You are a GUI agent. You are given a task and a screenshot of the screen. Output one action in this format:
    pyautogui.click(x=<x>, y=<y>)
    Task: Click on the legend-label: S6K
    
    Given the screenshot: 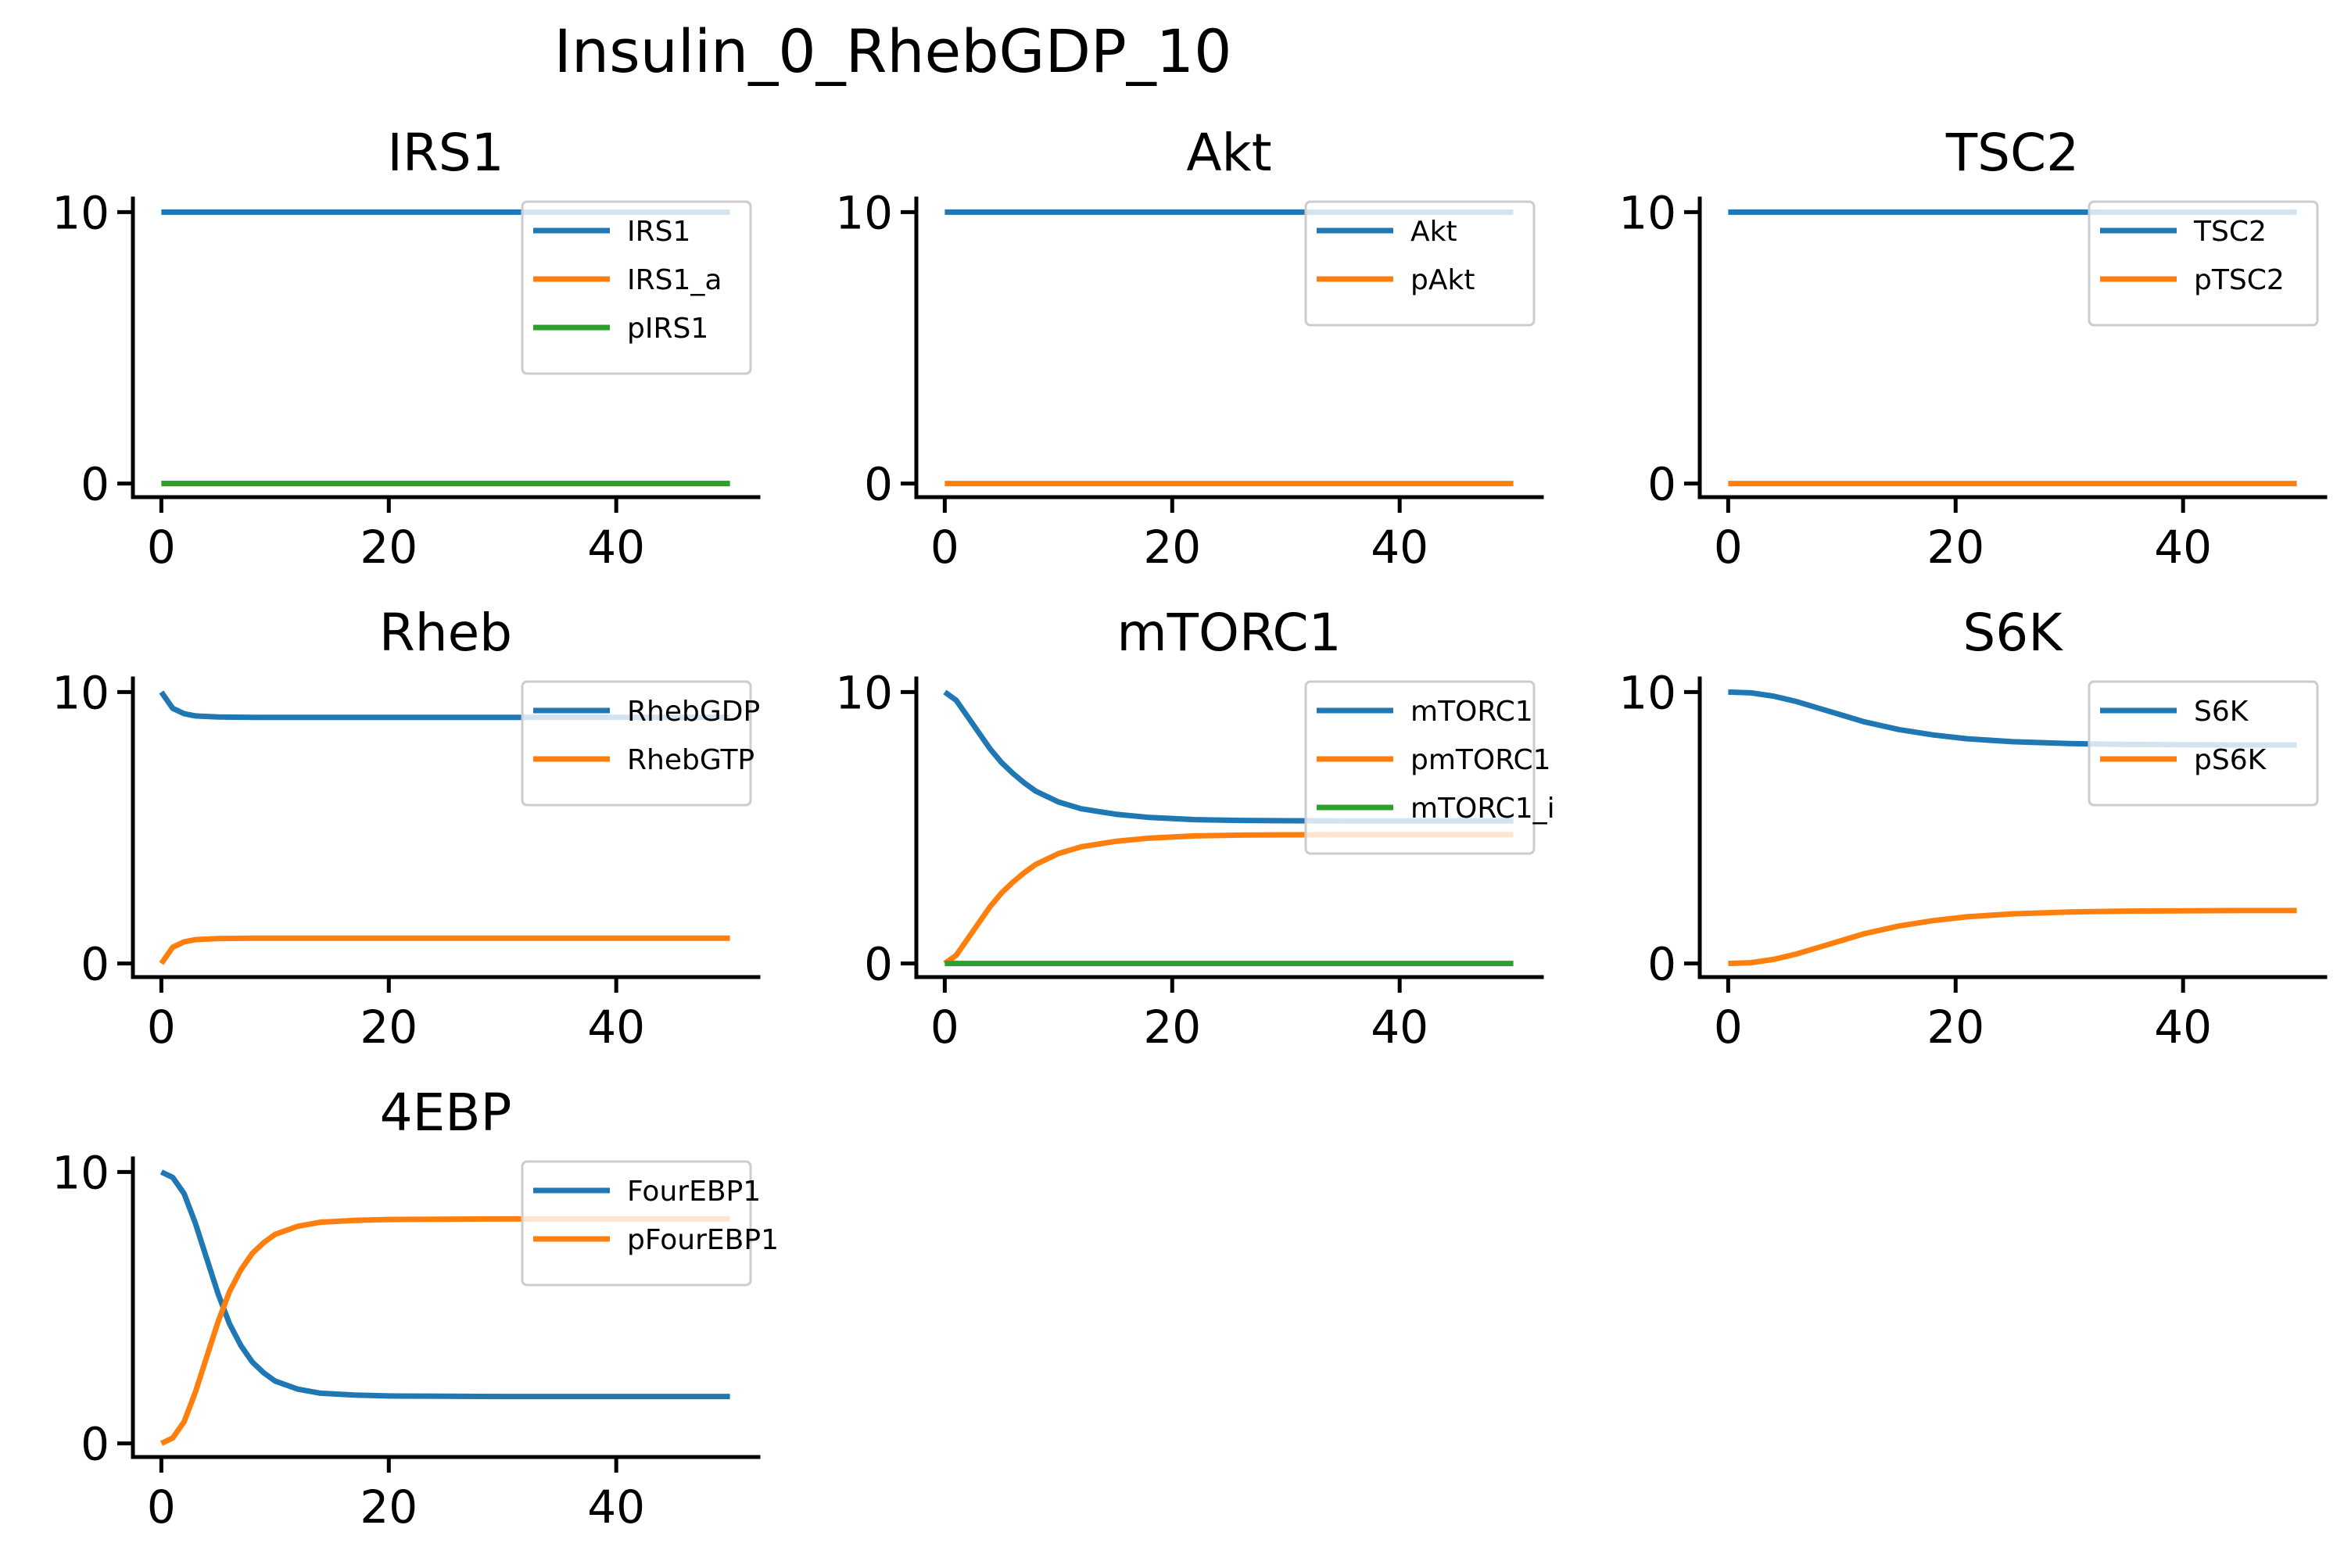 What is the action you would take?
    pyautogui.click(x=2221, y=712)
    